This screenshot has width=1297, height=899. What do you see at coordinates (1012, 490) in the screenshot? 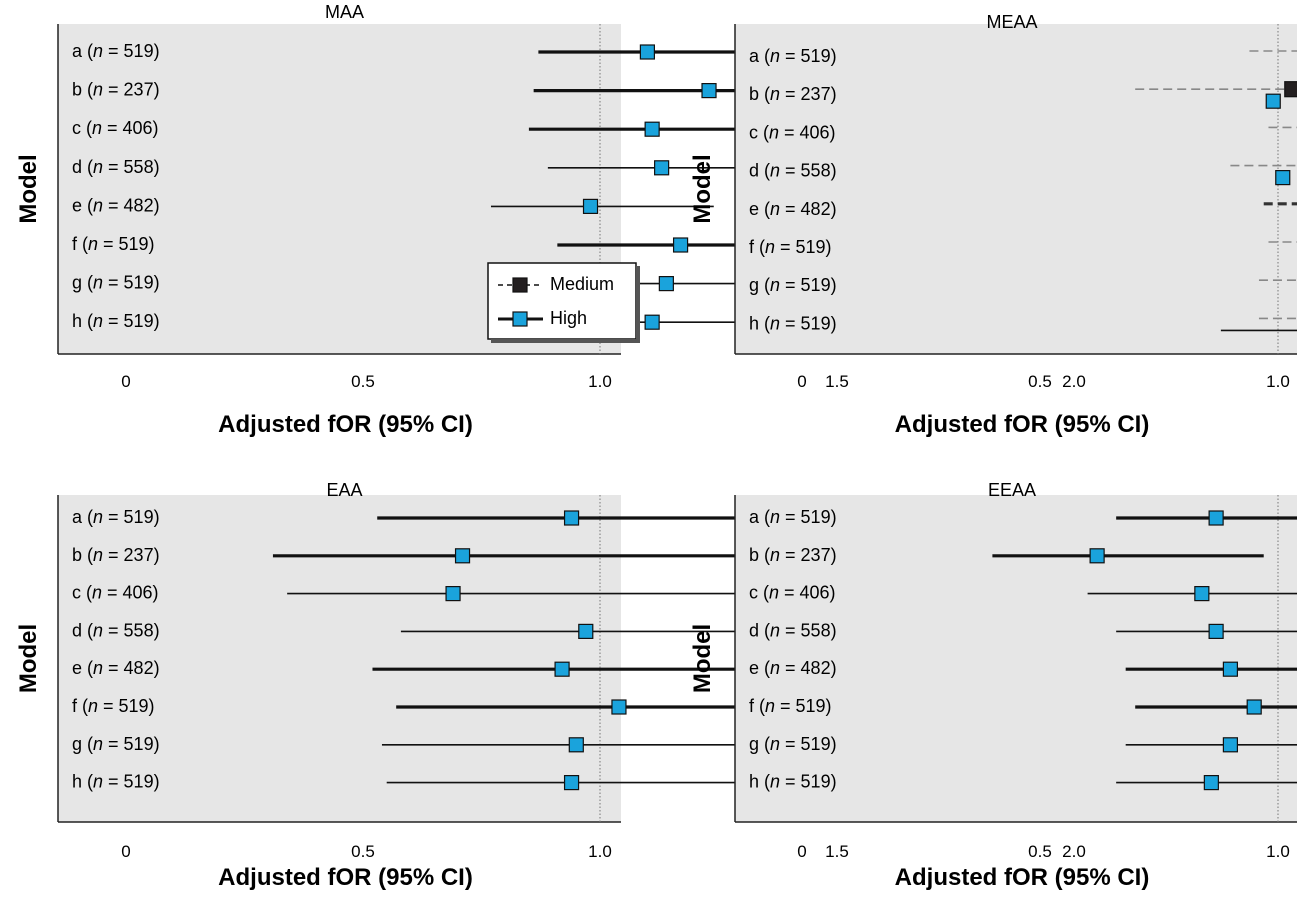
I see `panel-title: EEAA` at bounding box center [1012, 490].